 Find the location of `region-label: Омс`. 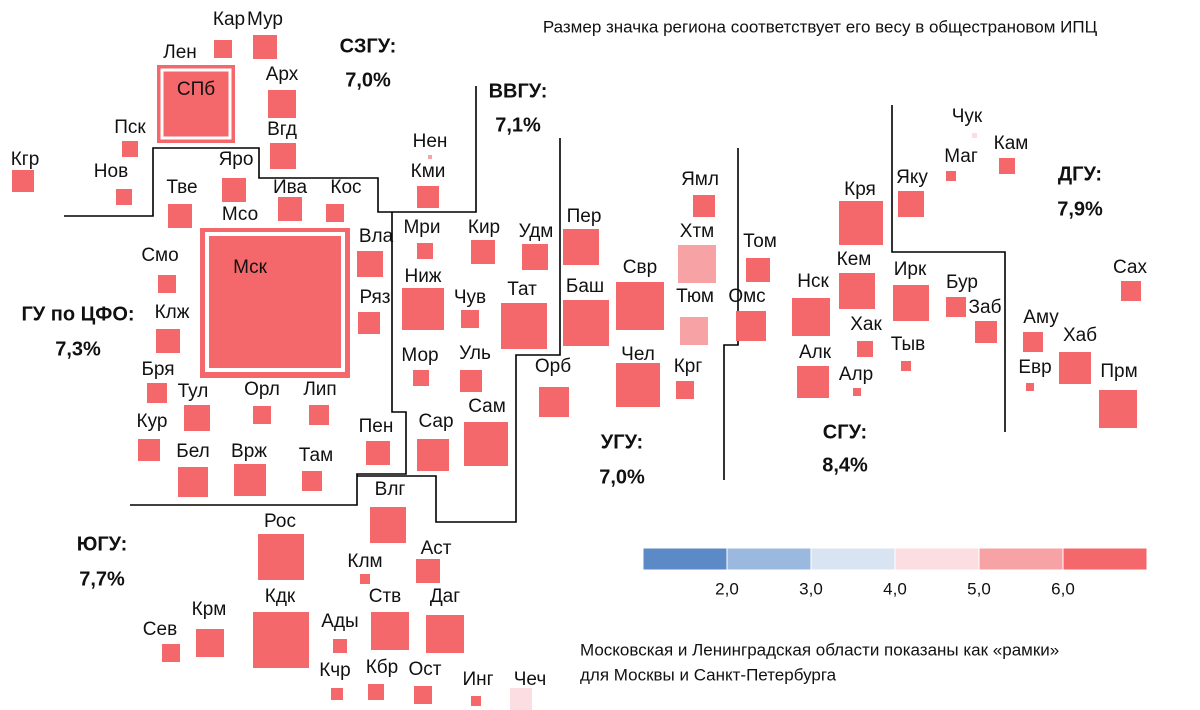

region-label: Омс is located at coordinates (746, 296).